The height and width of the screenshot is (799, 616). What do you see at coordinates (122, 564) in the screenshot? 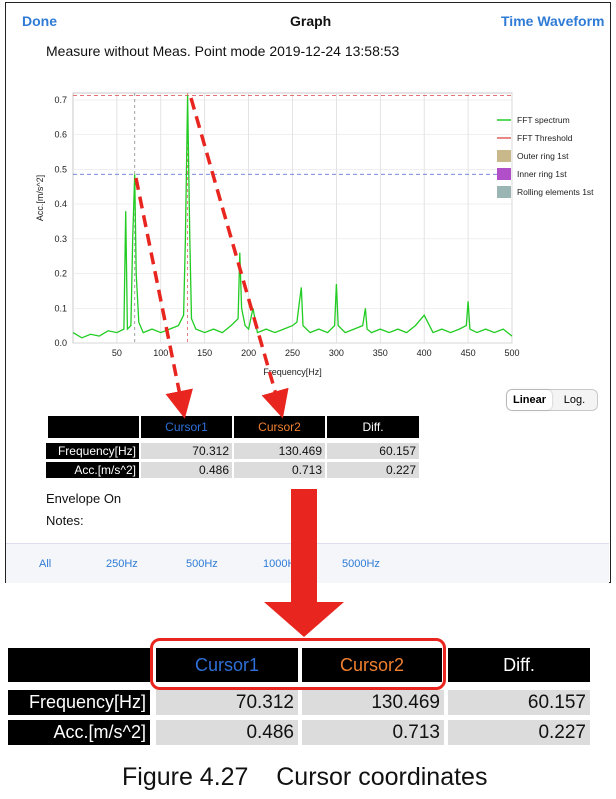
I see `range-250hz-button: 250Hz` at bounding box center [122, 564].